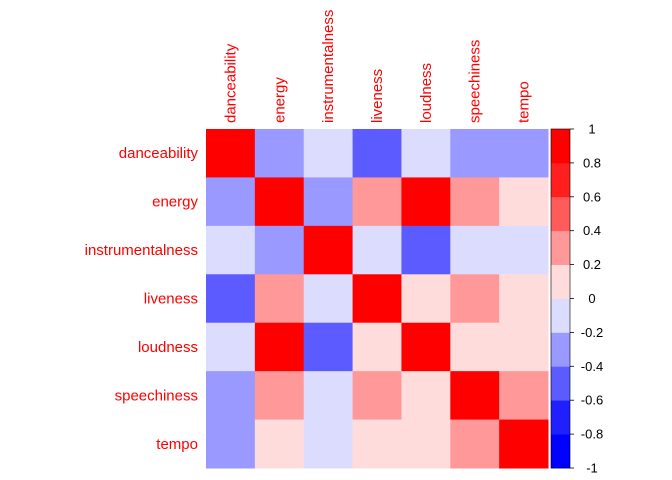 The image size is (672, 480). What do you see at coordinates (524, 444) in the screenshot?
I see `heatmap-cell-tempo-tempo` at bounding box center [524, 444].